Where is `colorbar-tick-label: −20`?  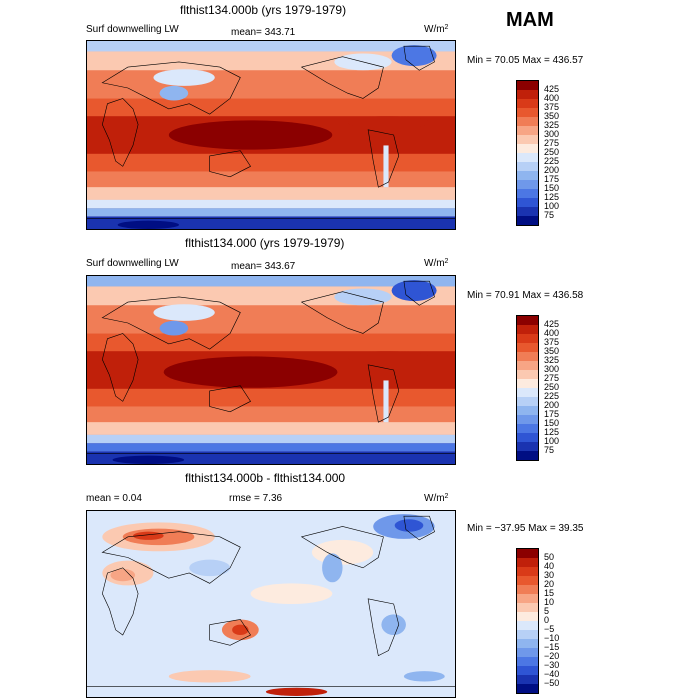
colorbar-tick-label: −20 is located at coordinates (552, 656).